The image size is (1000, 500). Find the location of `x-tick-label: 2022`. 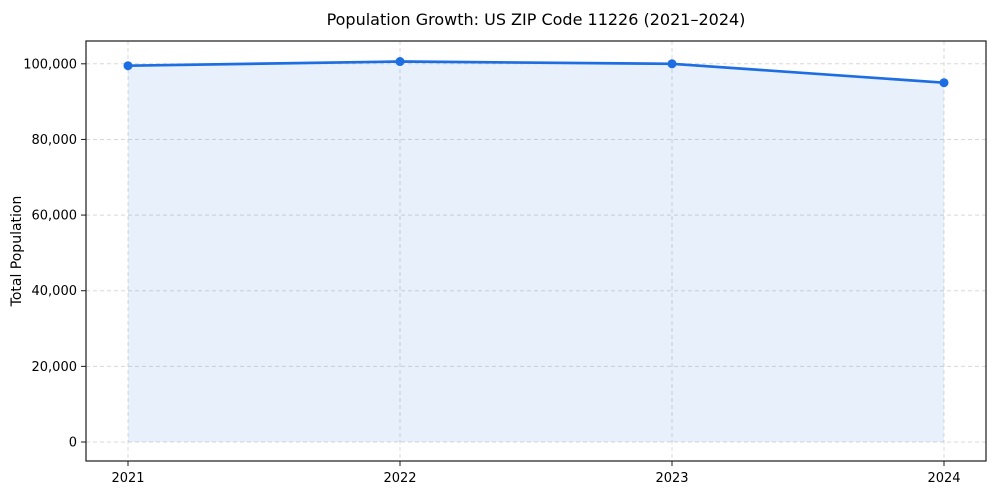

x-tick-label: 2022 is located at coordinates (399, 478).